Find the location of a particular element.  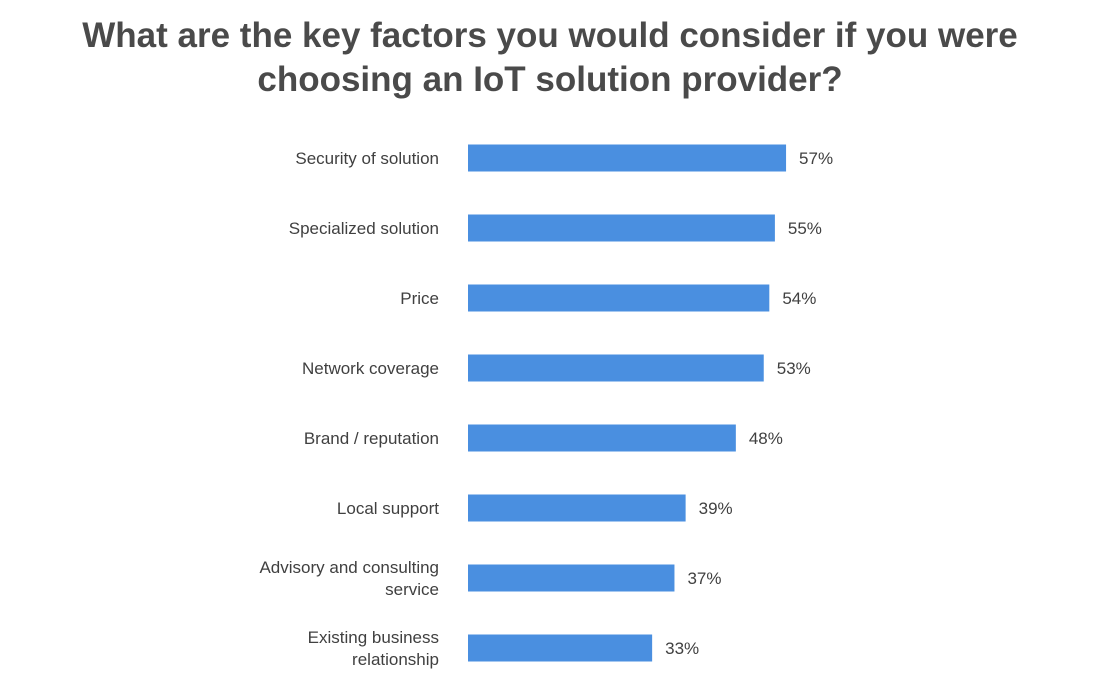

category-label-6: Advisory and consulting service is located at coordinates (349, 578).